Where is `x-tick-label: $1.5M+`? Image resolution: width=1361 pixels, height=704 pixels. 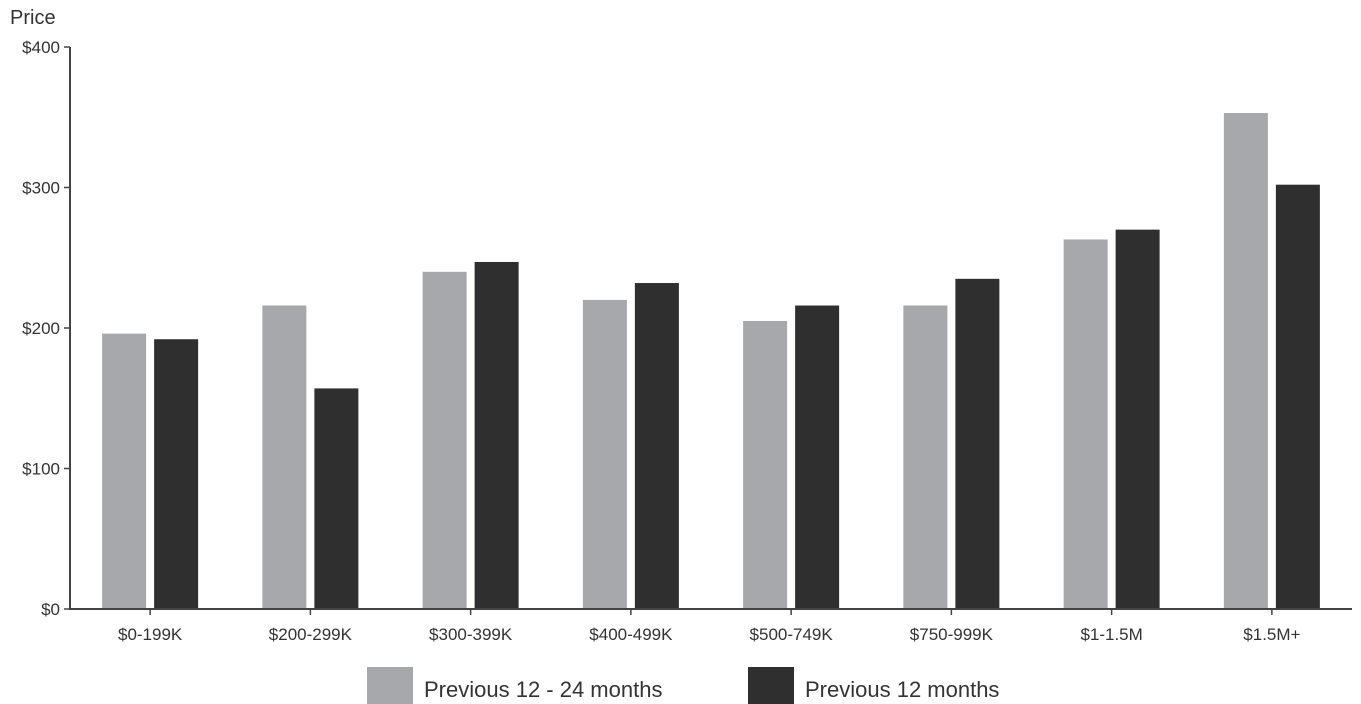 x-tick-label: $1.5M+ is located at coordinates (1271, 634).